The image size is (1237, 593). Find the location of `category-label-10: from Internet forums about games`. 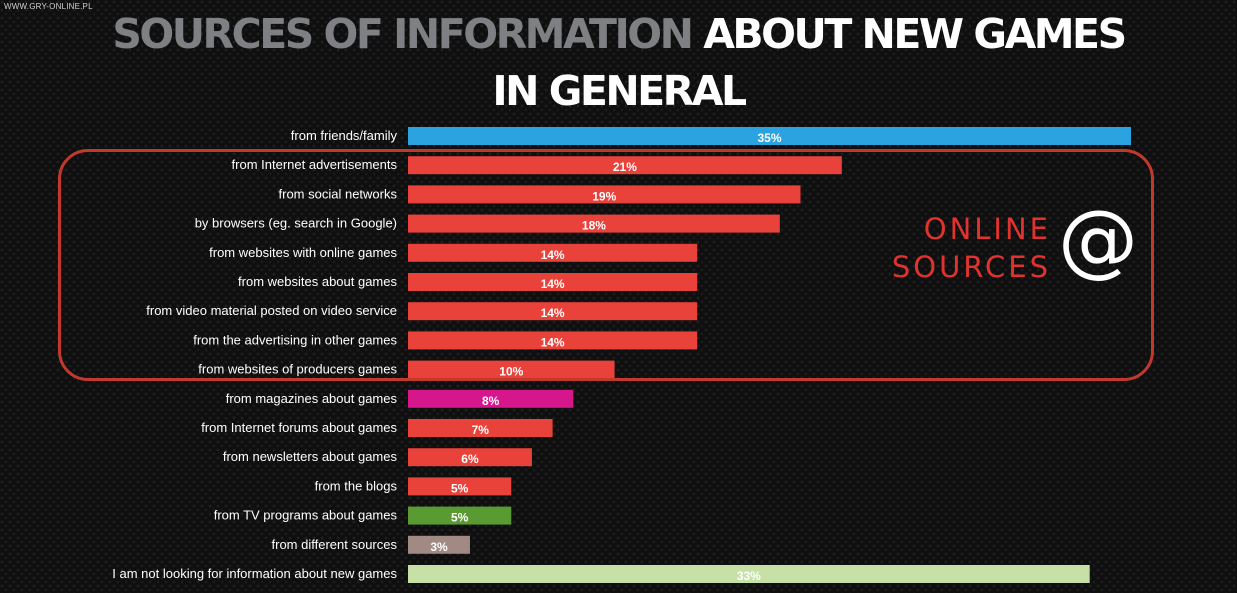

category-label-10: from Internet forums about games is located at coordinates (299, 427).